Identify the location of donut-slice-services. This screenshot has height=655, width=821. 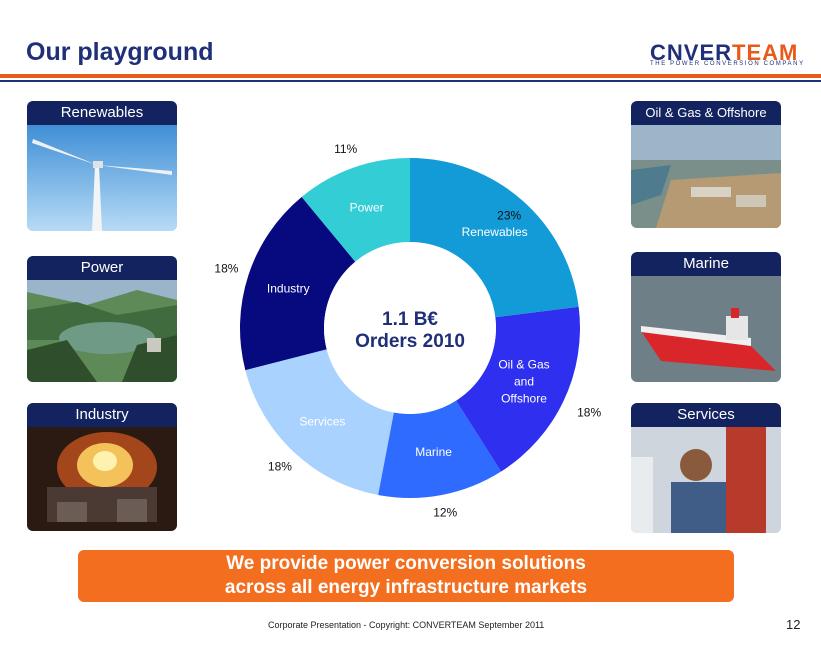
(319, 422).